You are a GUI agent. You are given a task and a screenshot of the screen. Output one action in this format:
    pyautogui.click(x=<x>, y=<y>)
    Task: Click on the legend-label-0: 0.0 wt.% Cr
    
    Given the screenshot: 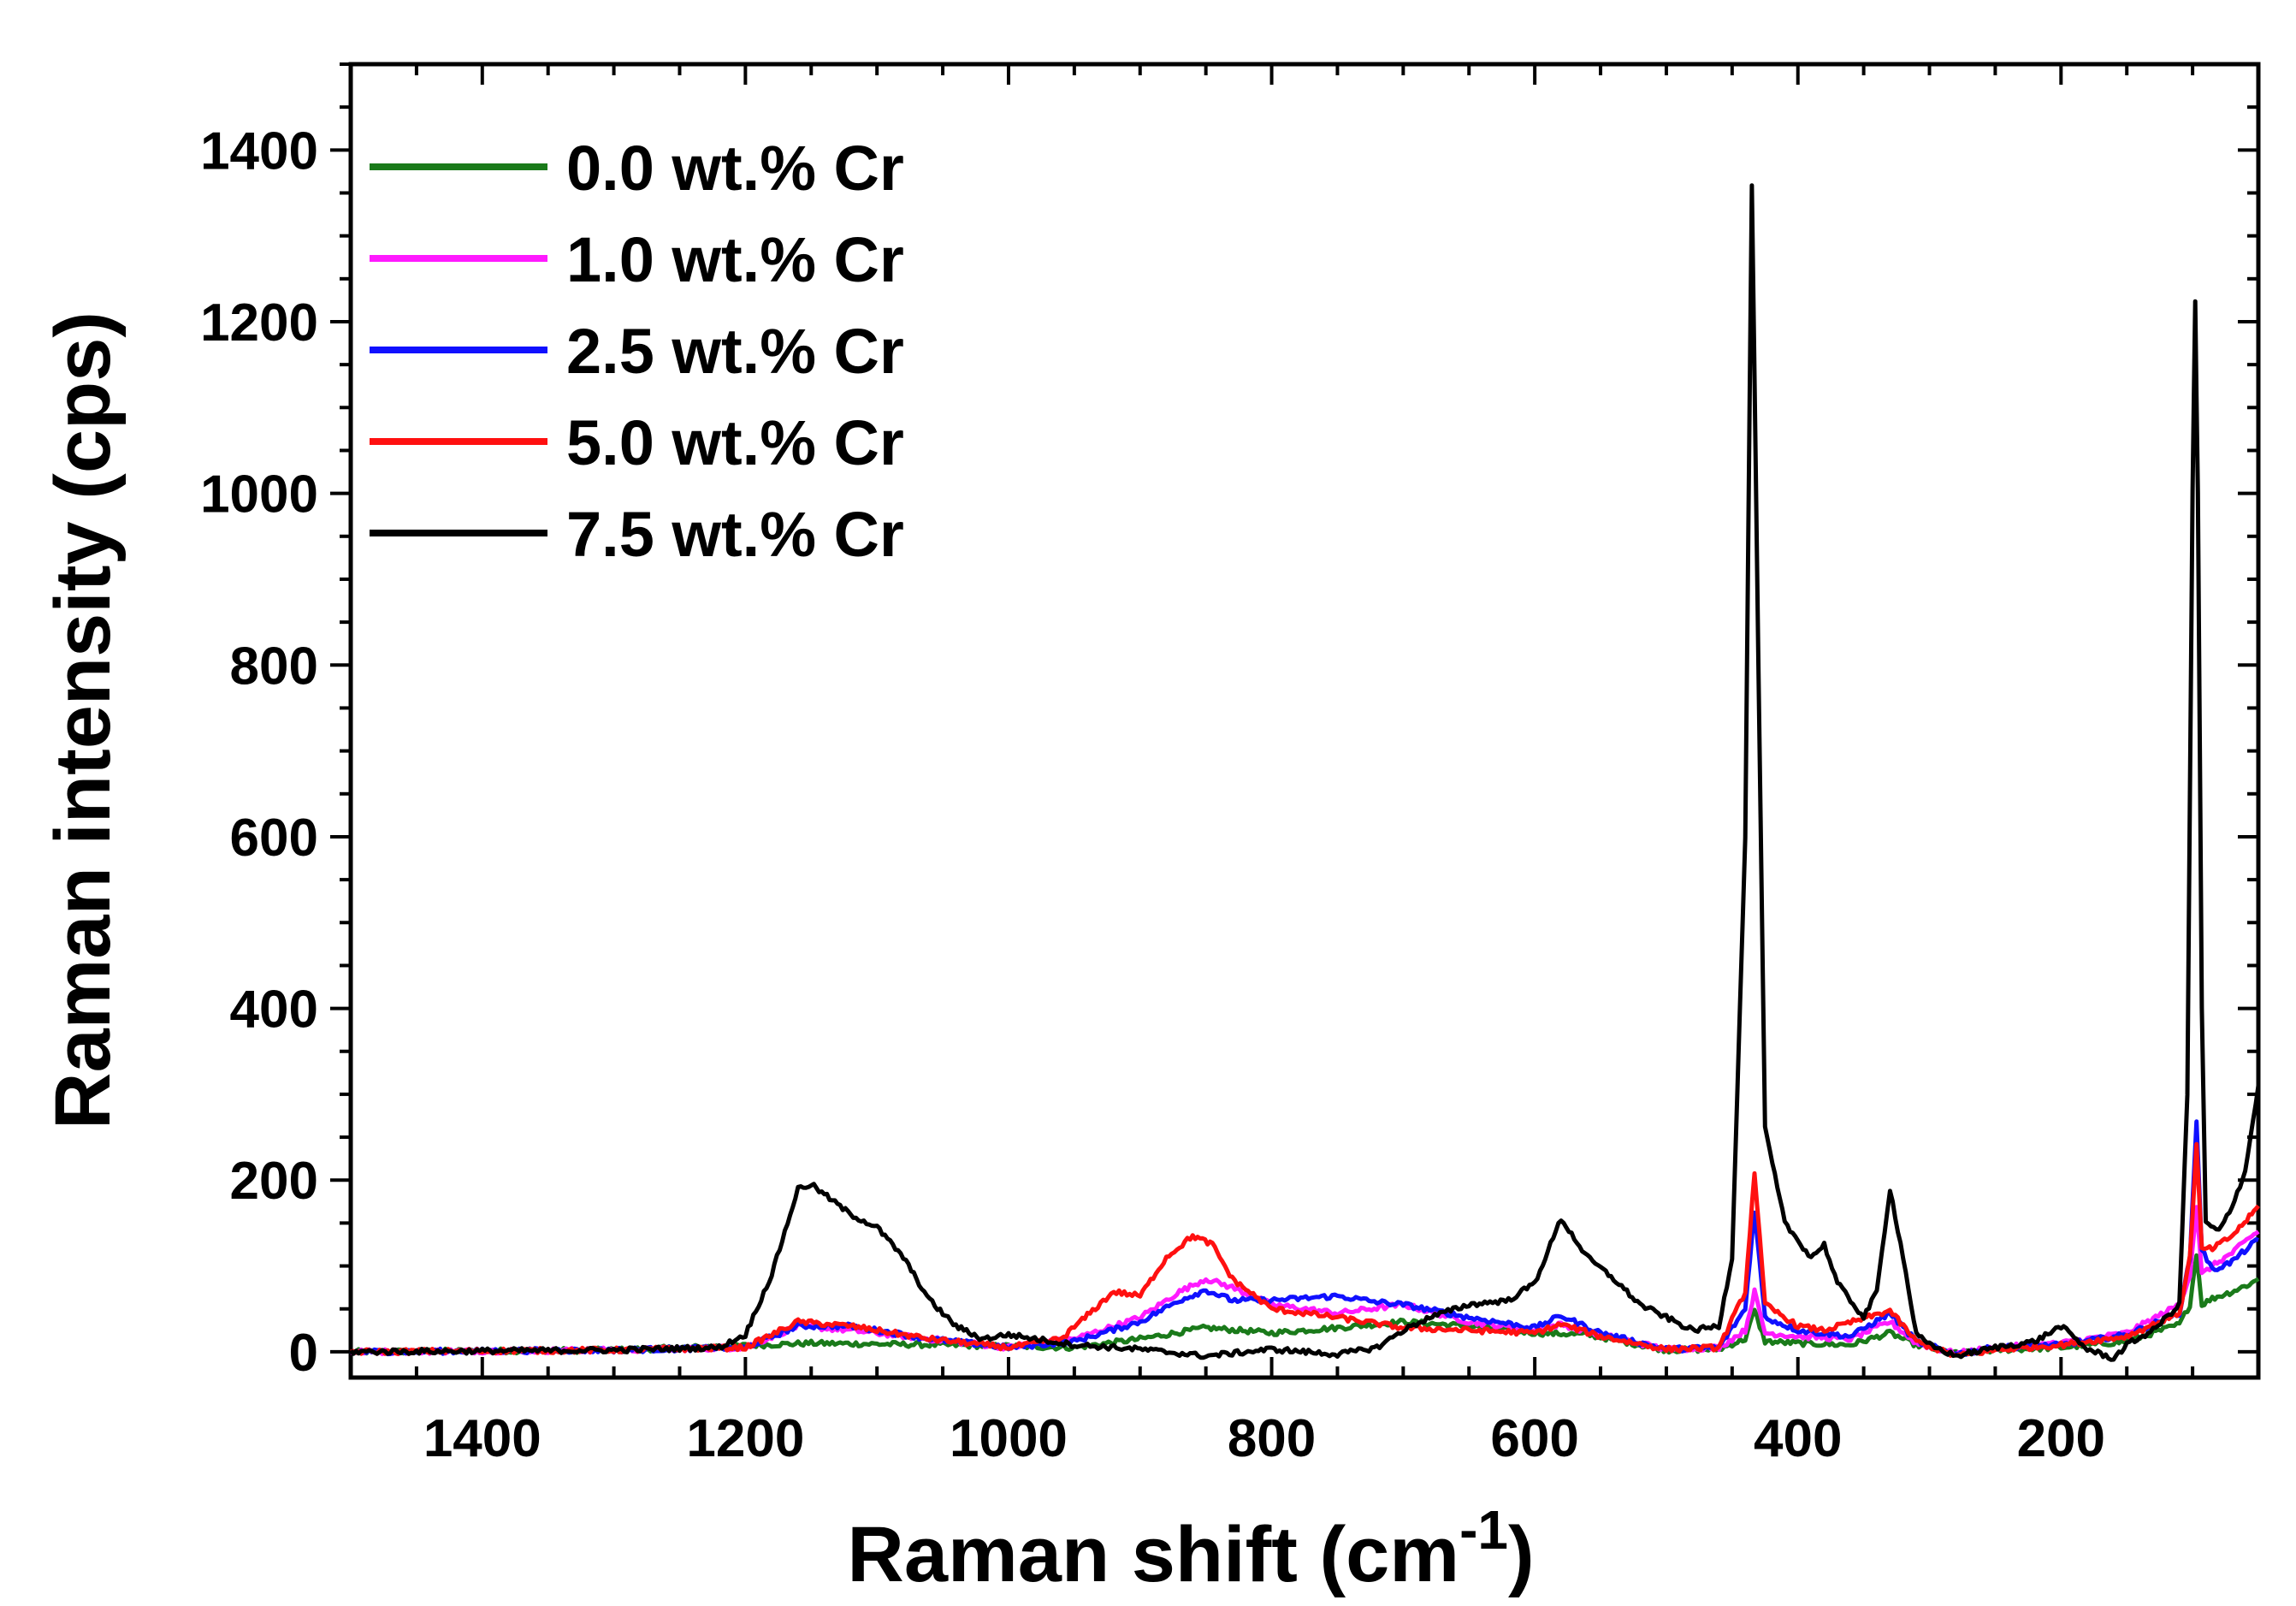 What is the action you would take?
    pyautogui.click(x=735, y=168)
    